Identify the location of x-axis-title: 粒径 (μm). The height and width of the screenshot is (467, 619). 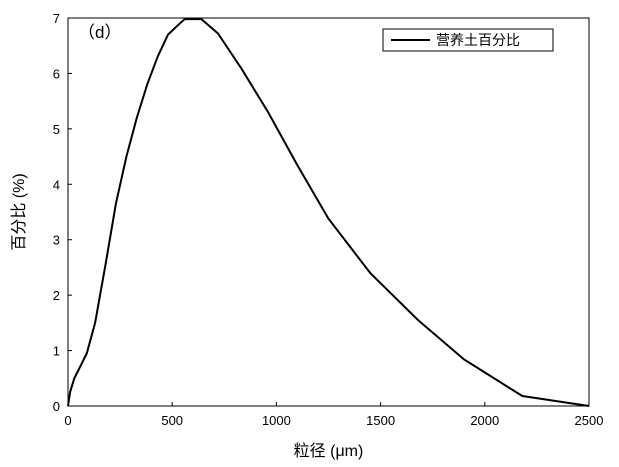
(329, 451).